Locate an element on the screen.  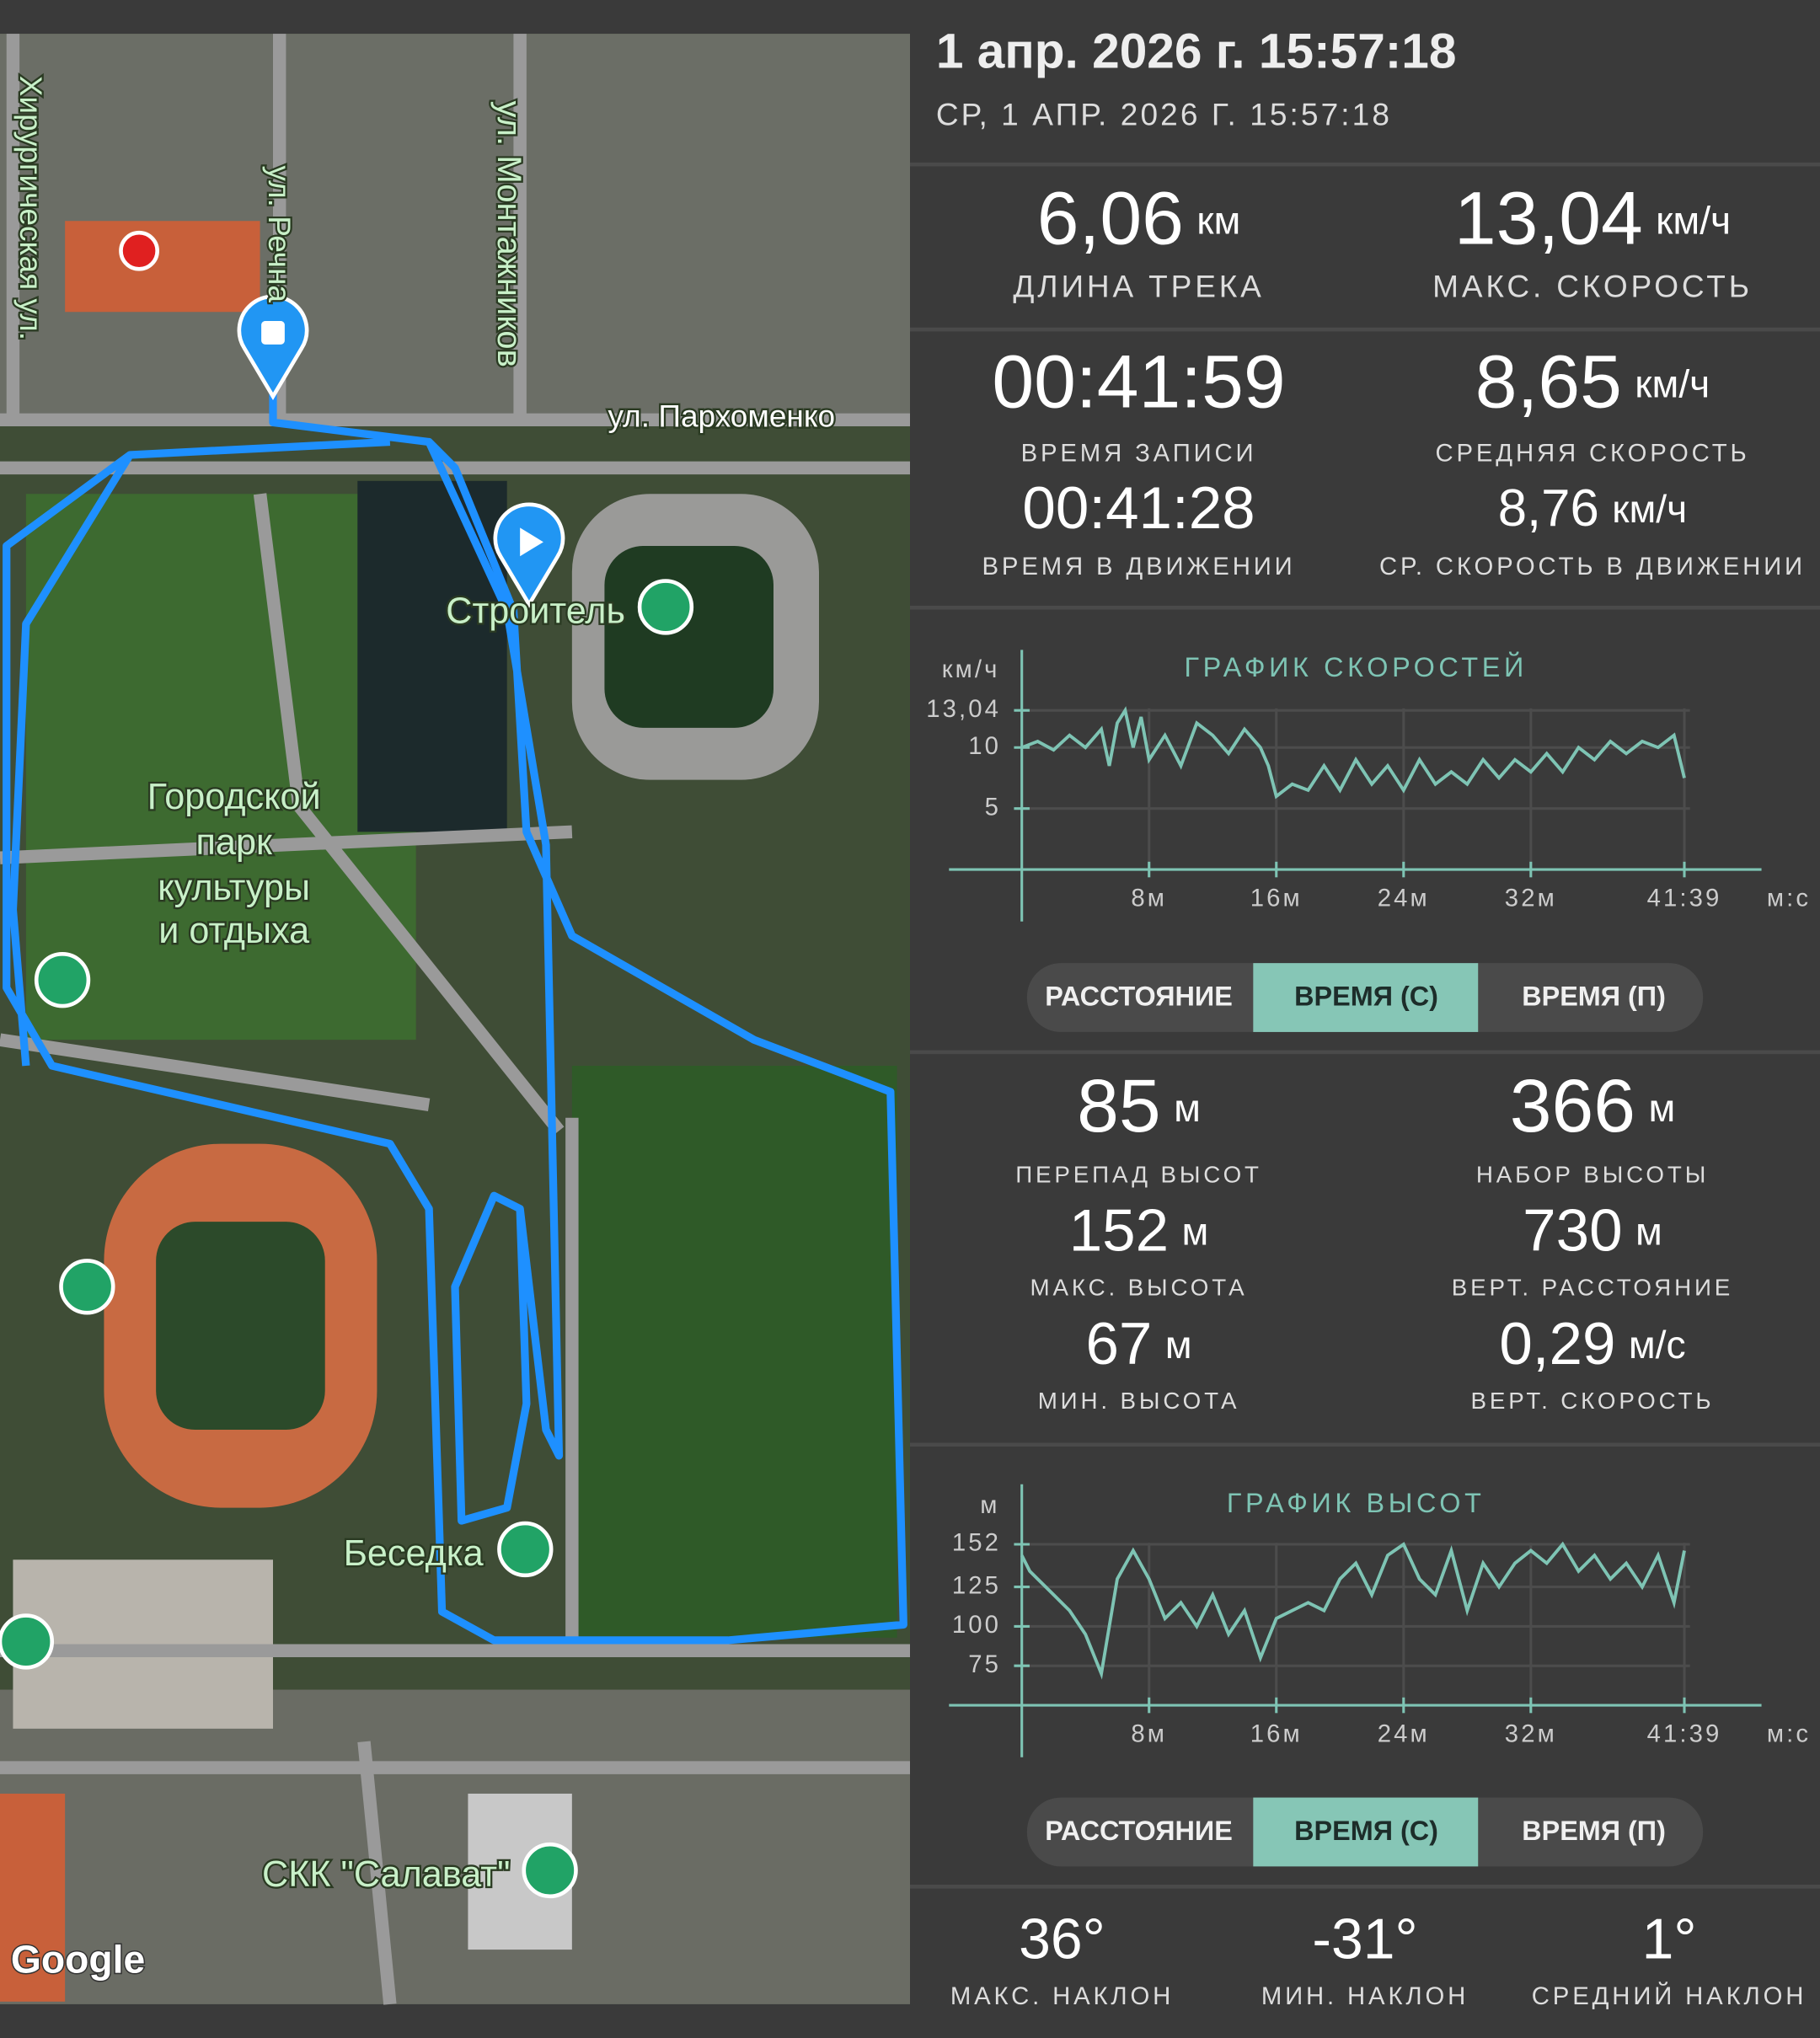
stat-value: 8,65 км/ч is located at coordinates (1592, 381).